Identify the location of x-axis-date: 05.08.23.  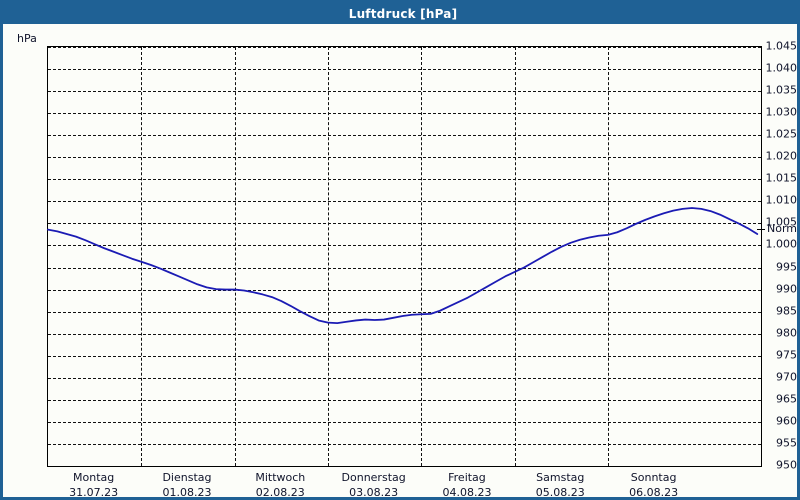
(560, 492).